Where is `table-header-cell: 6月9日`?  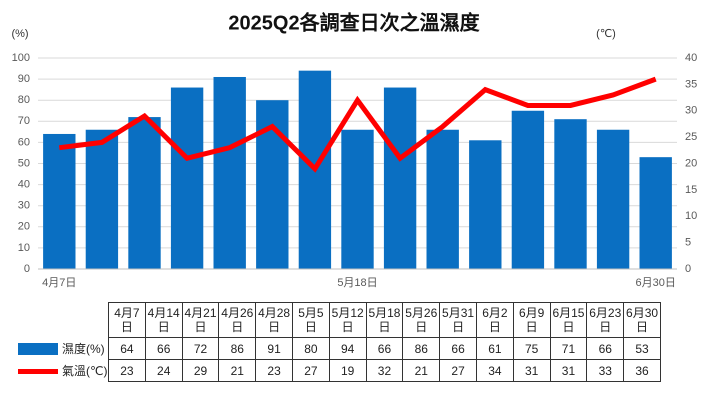
table-header-cell: 6月9日 is located at coordinates (531, 320).